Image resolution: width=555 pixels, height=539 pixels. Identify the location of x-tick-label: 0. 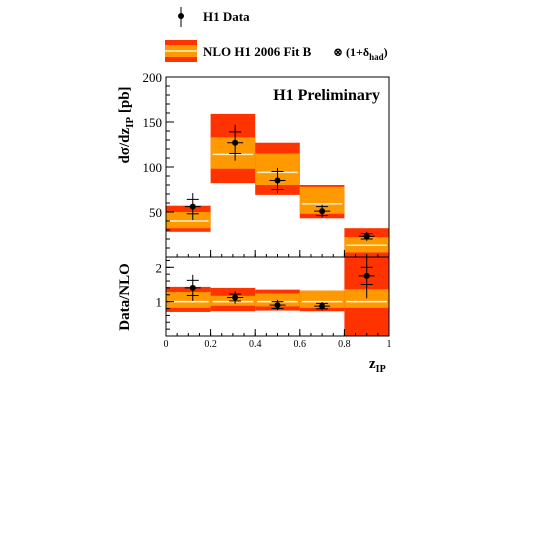
(166, 344).